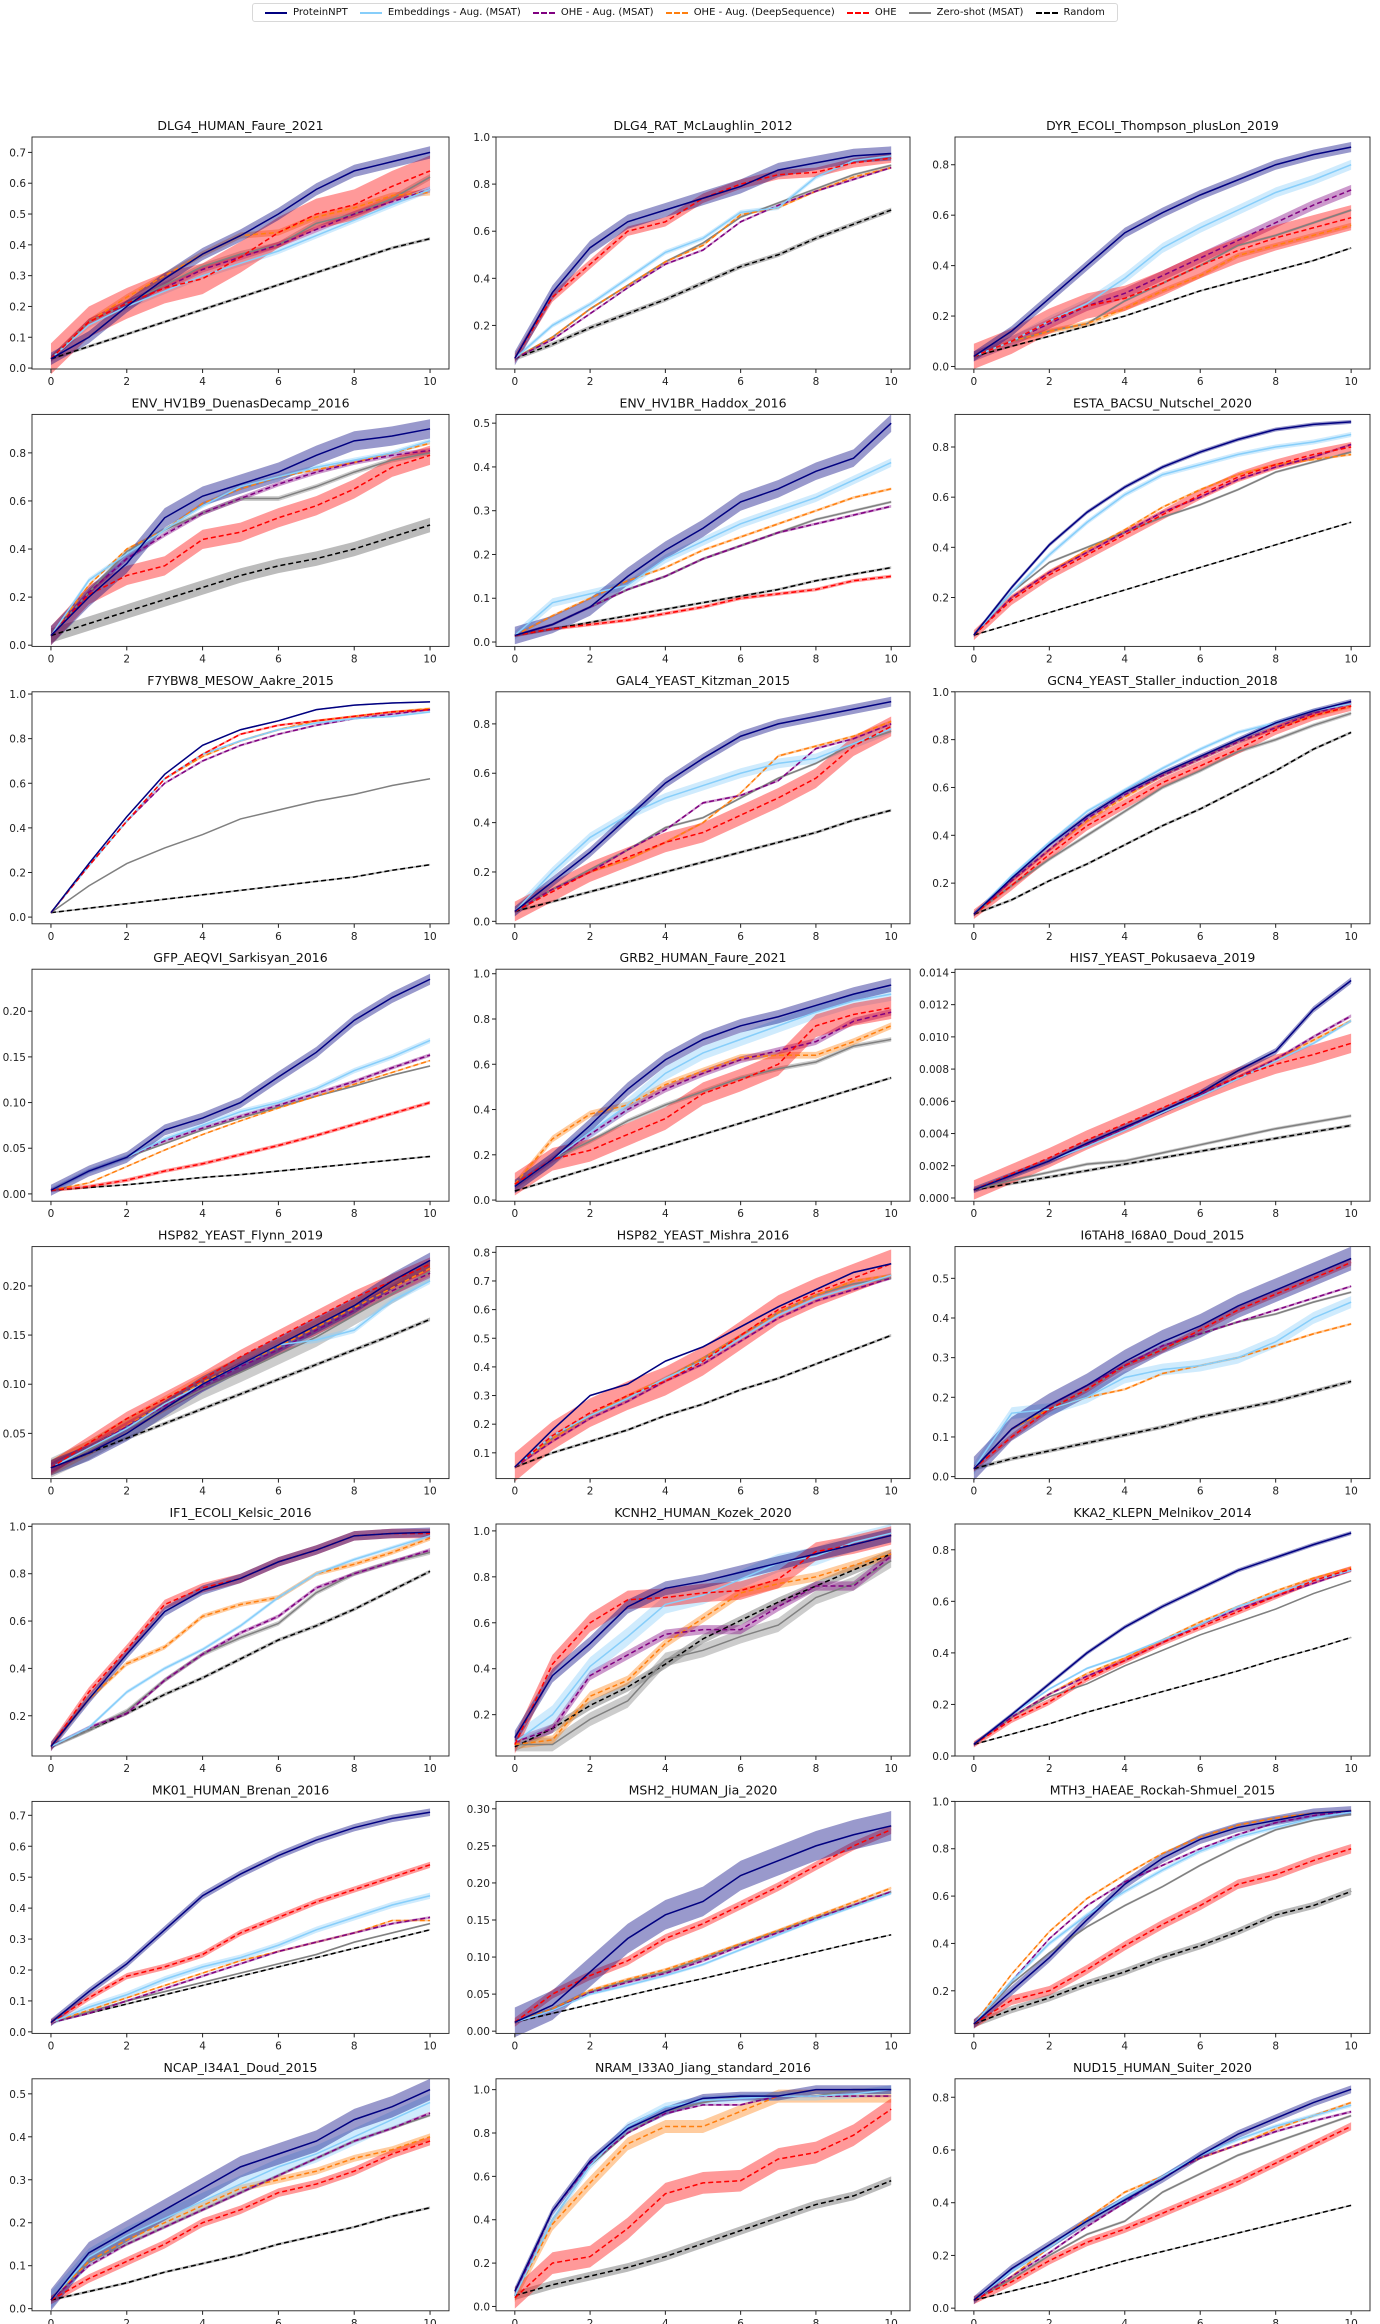  What do you see at coordinates (937, 973) in the screenshot?
I see `y-tick: 0.014` at bounding box center [937, 973].